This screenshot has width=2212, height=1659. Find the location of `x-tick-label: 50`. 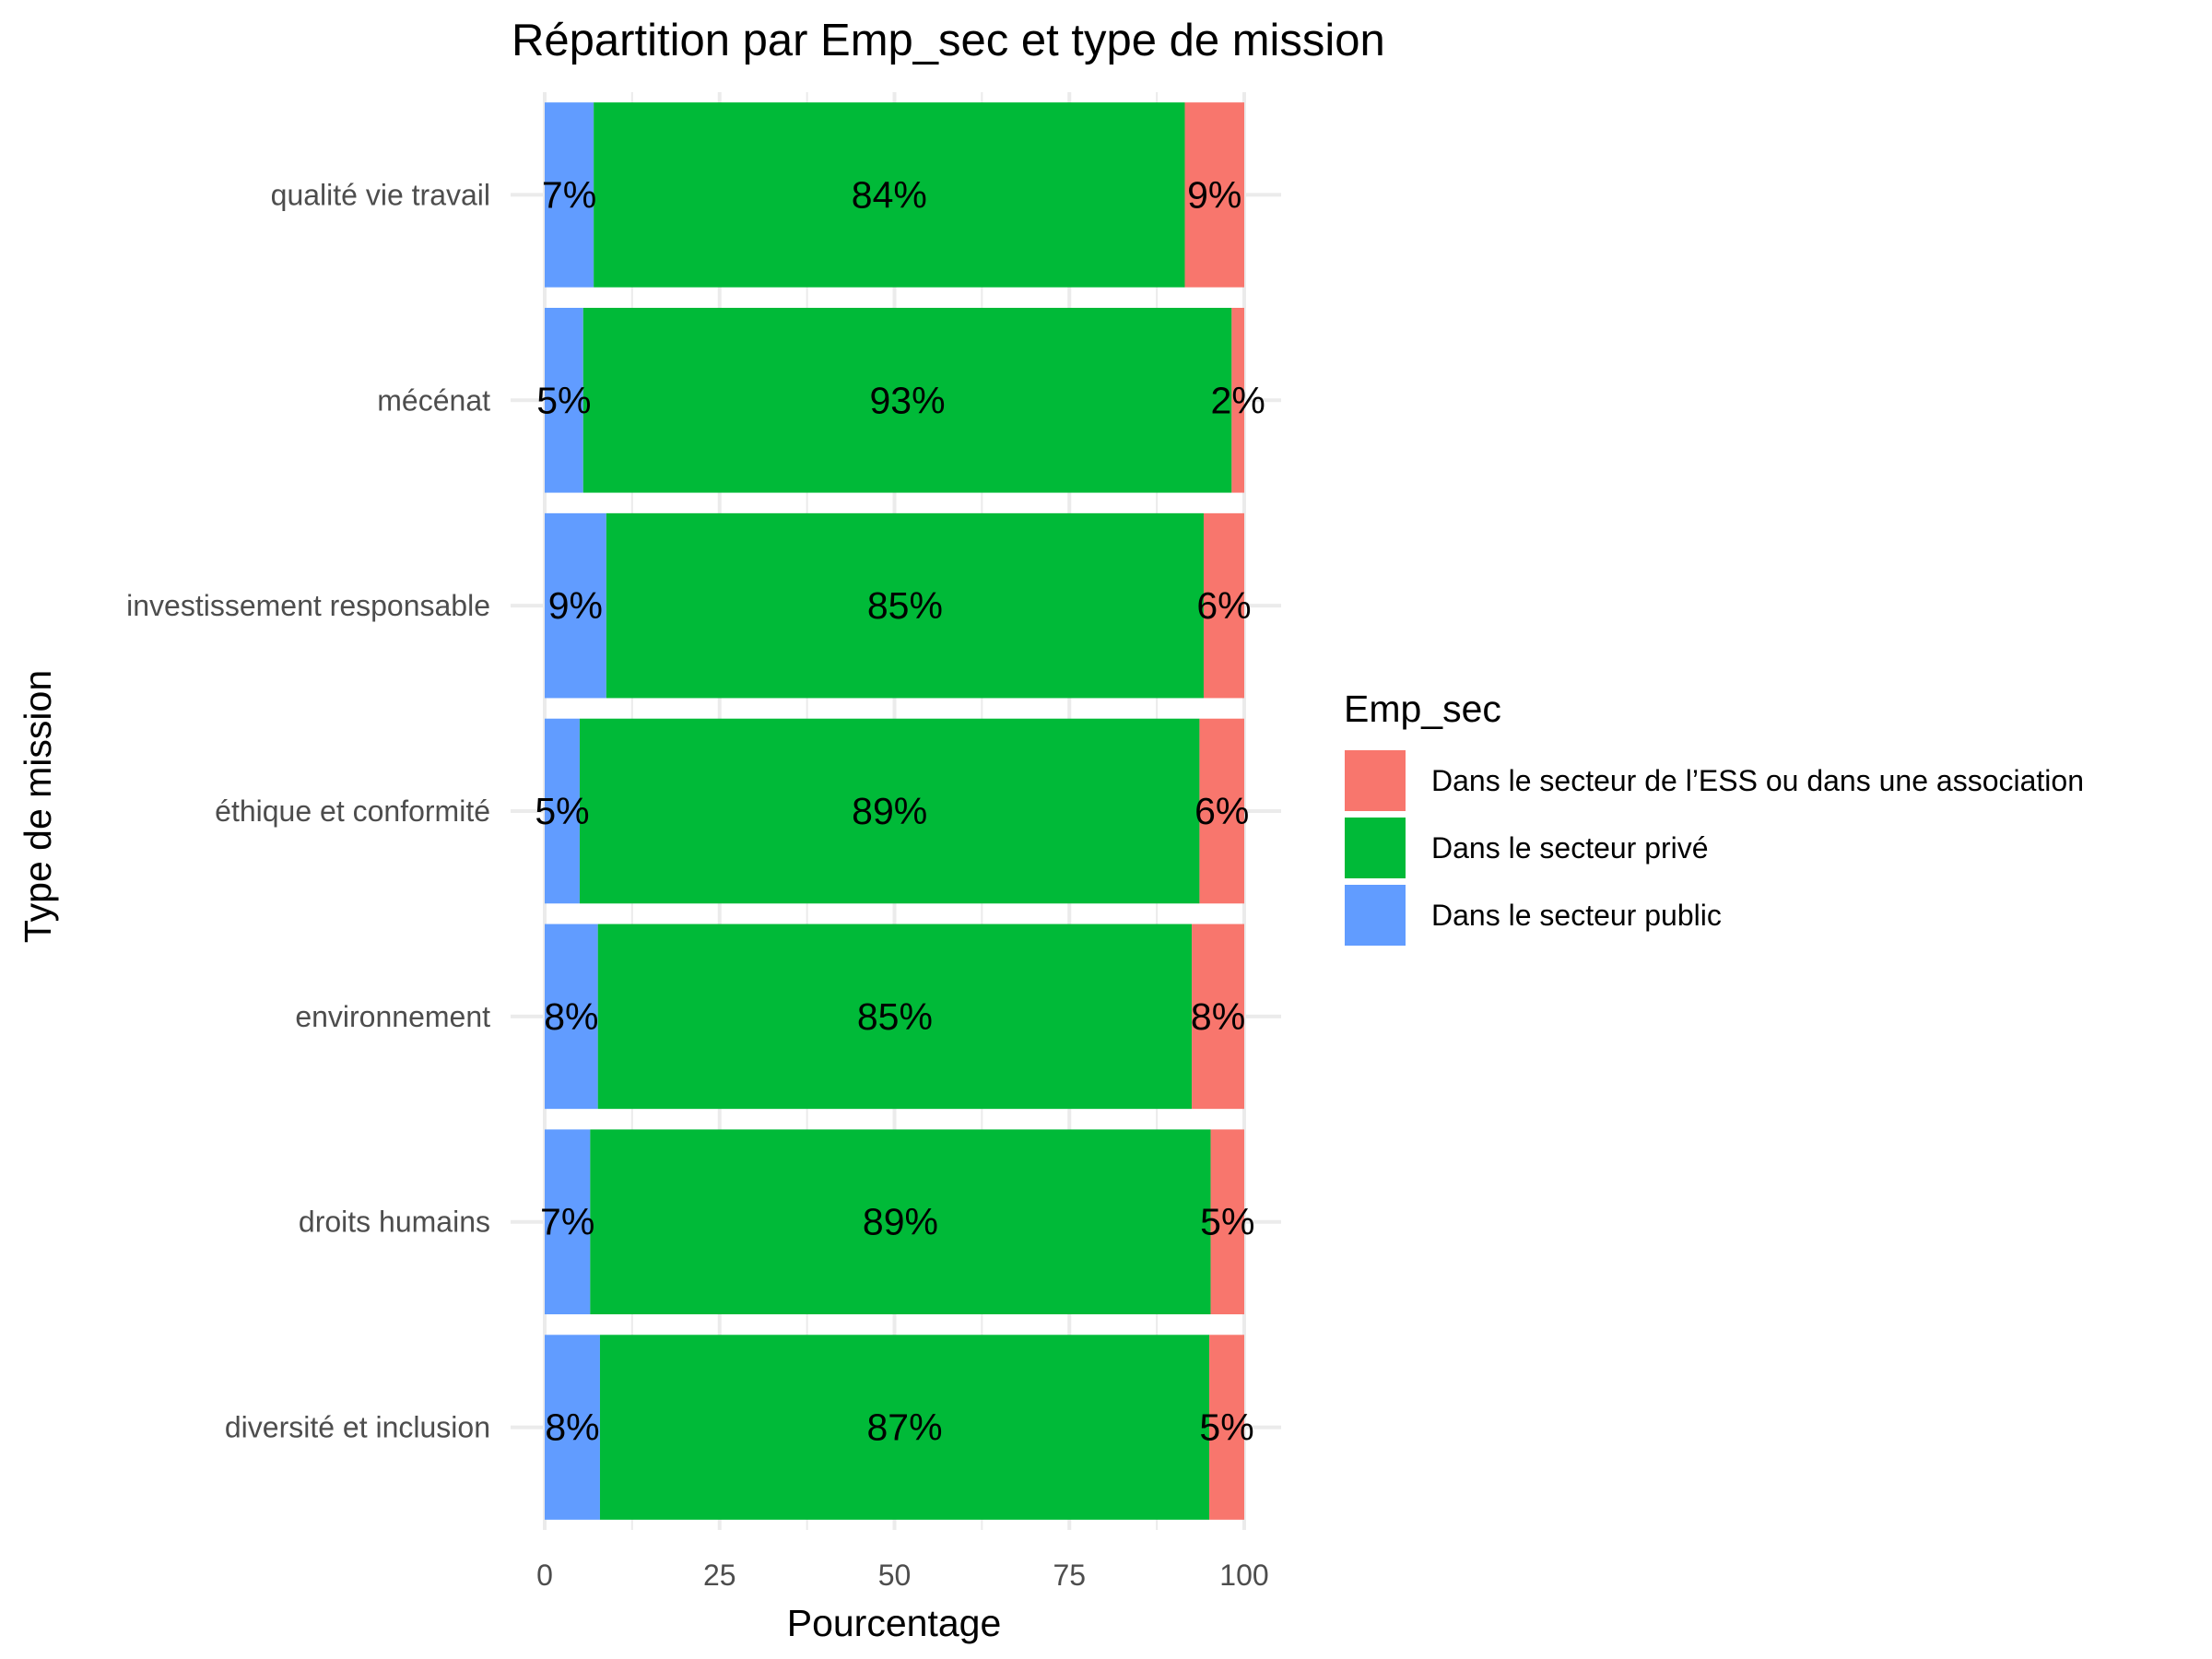

x-tick-label: 50 is located at coordinates (895, 1575).